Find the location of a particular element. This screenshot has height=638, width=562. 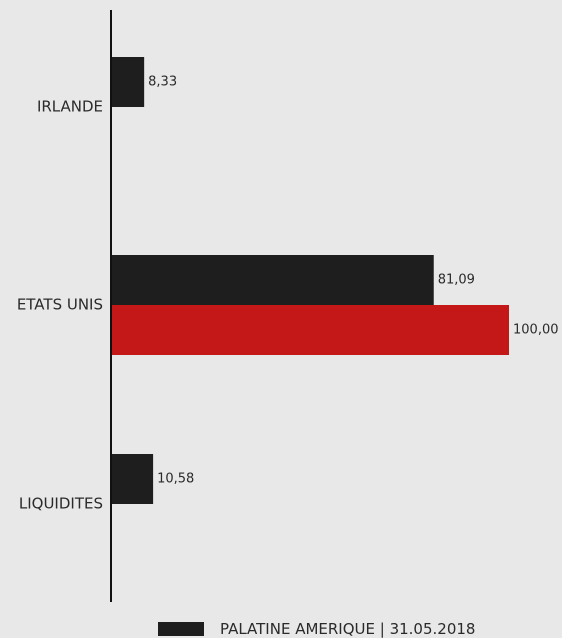

category-label: IRLANDE is located at coordinates (70, 107).